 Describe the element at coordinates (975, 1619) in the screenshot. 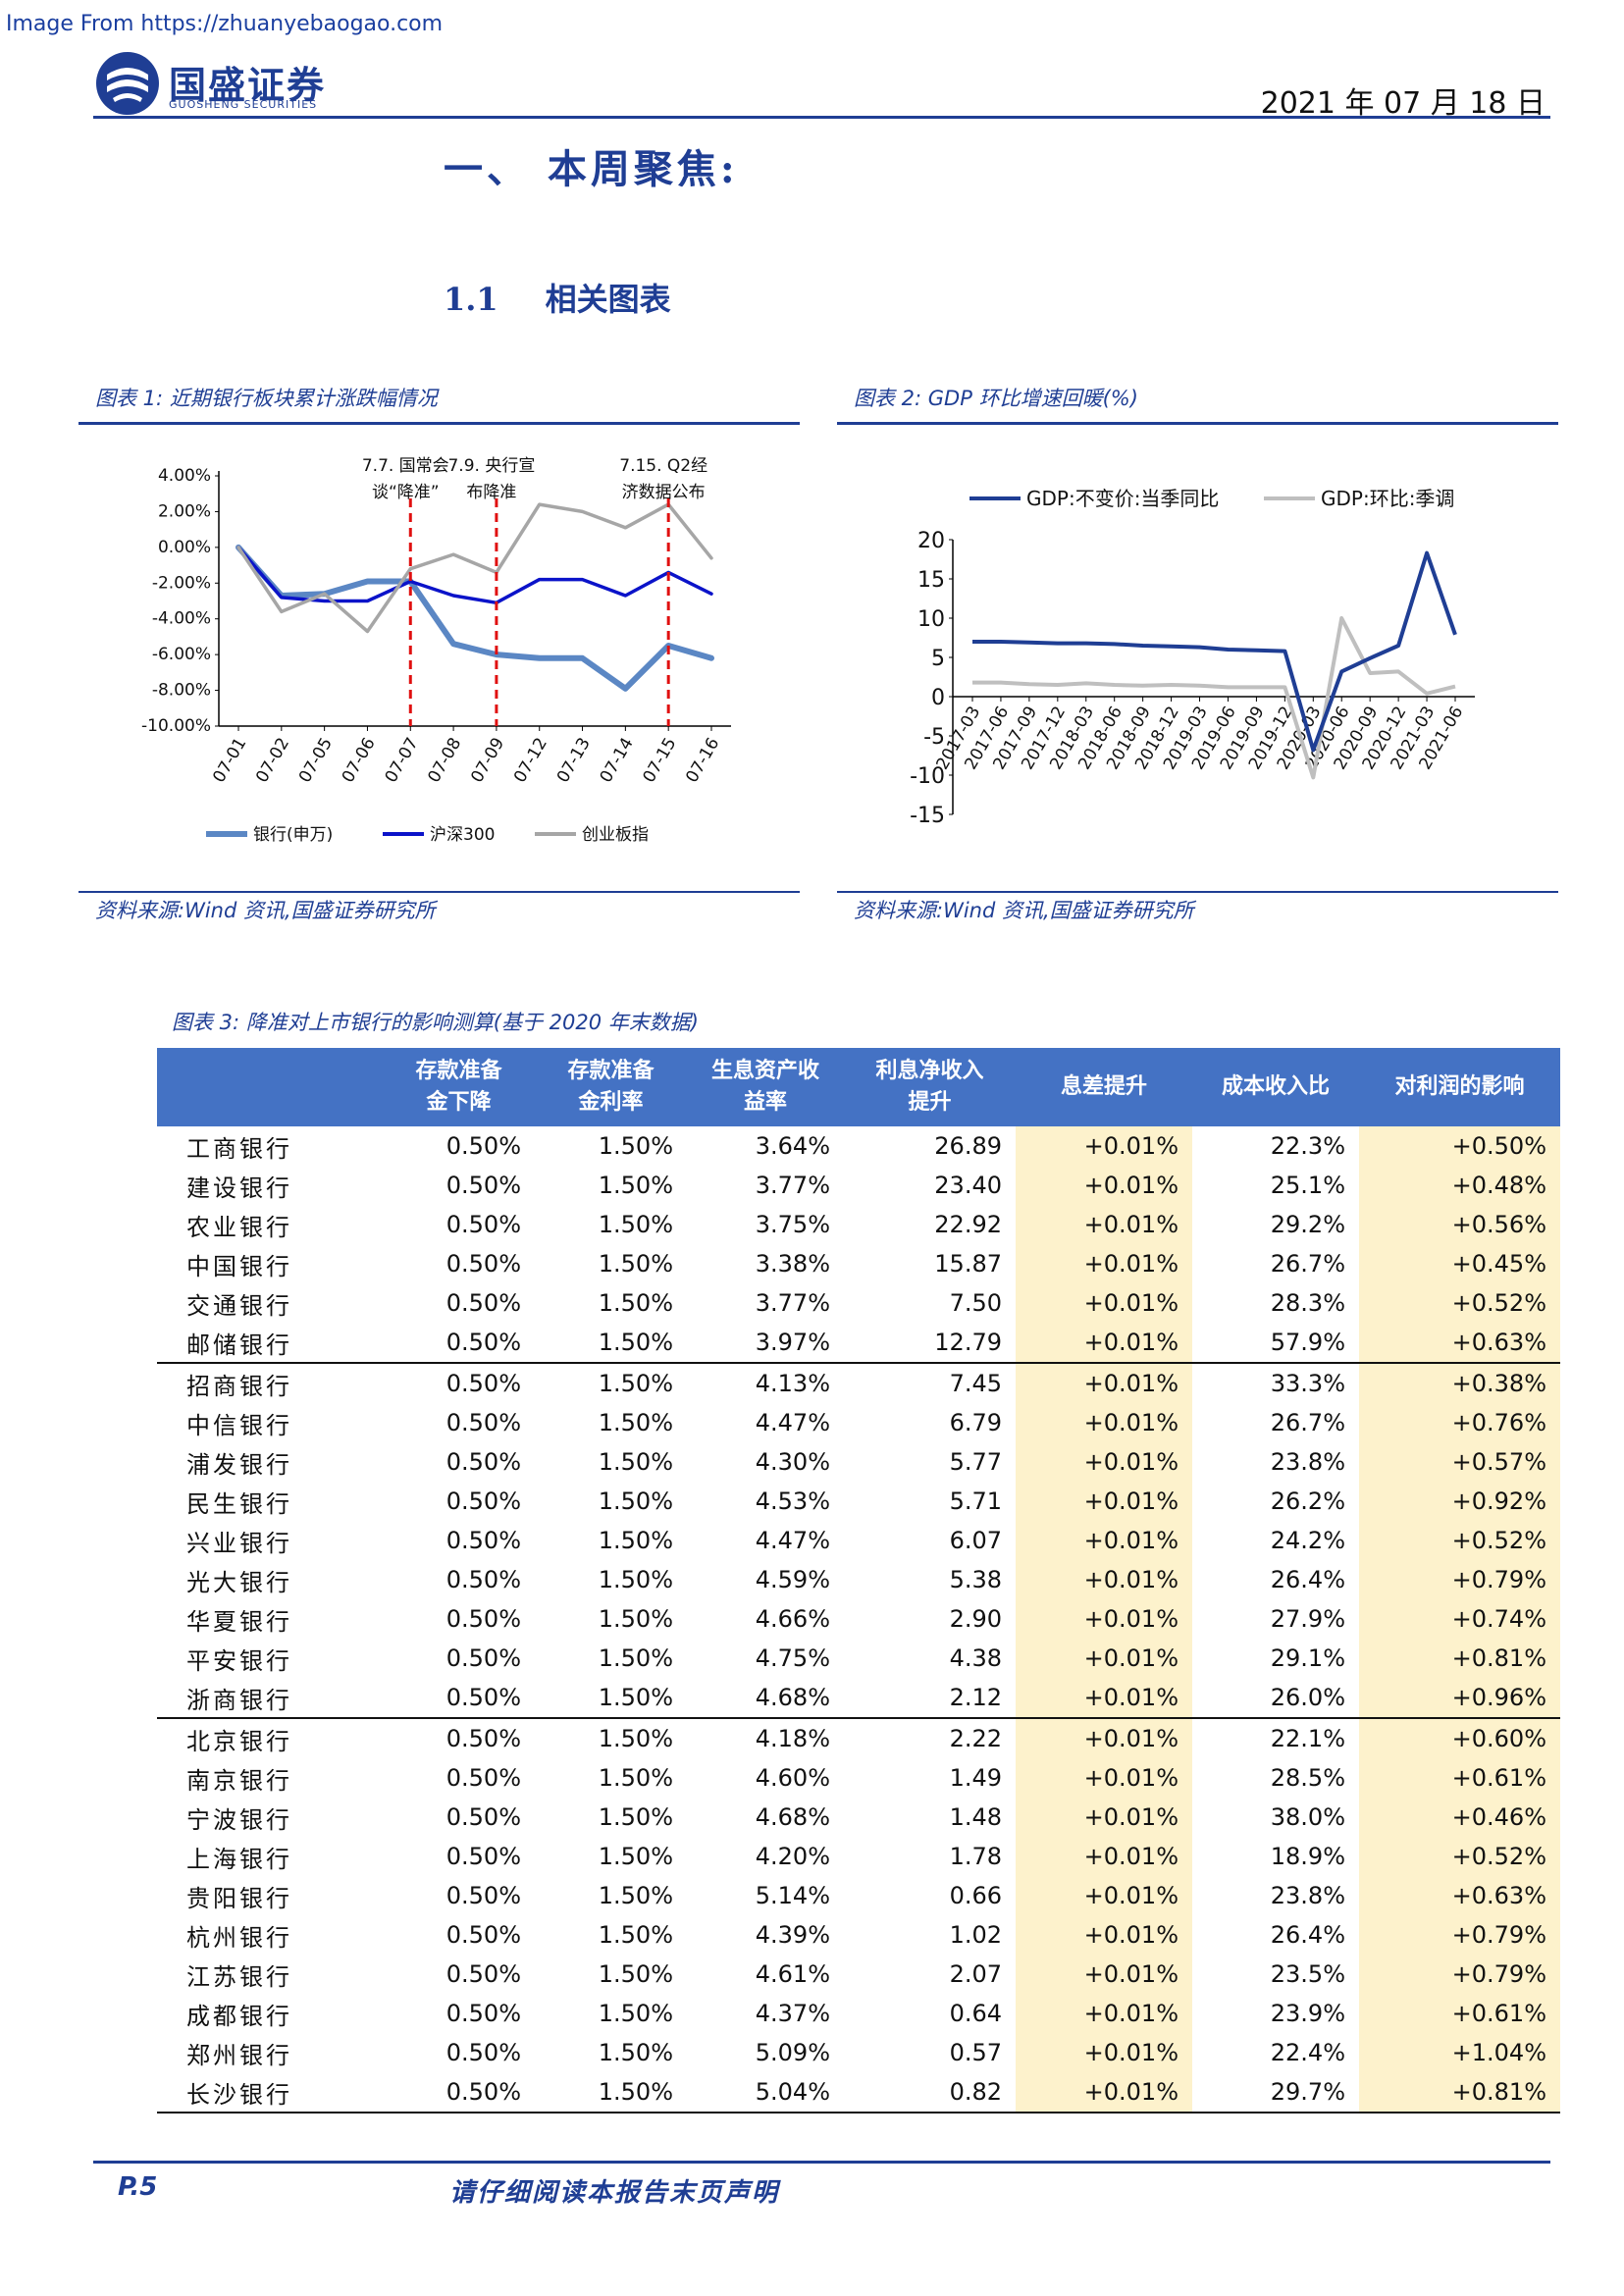

I see `table-cell: 2.90` at that location.